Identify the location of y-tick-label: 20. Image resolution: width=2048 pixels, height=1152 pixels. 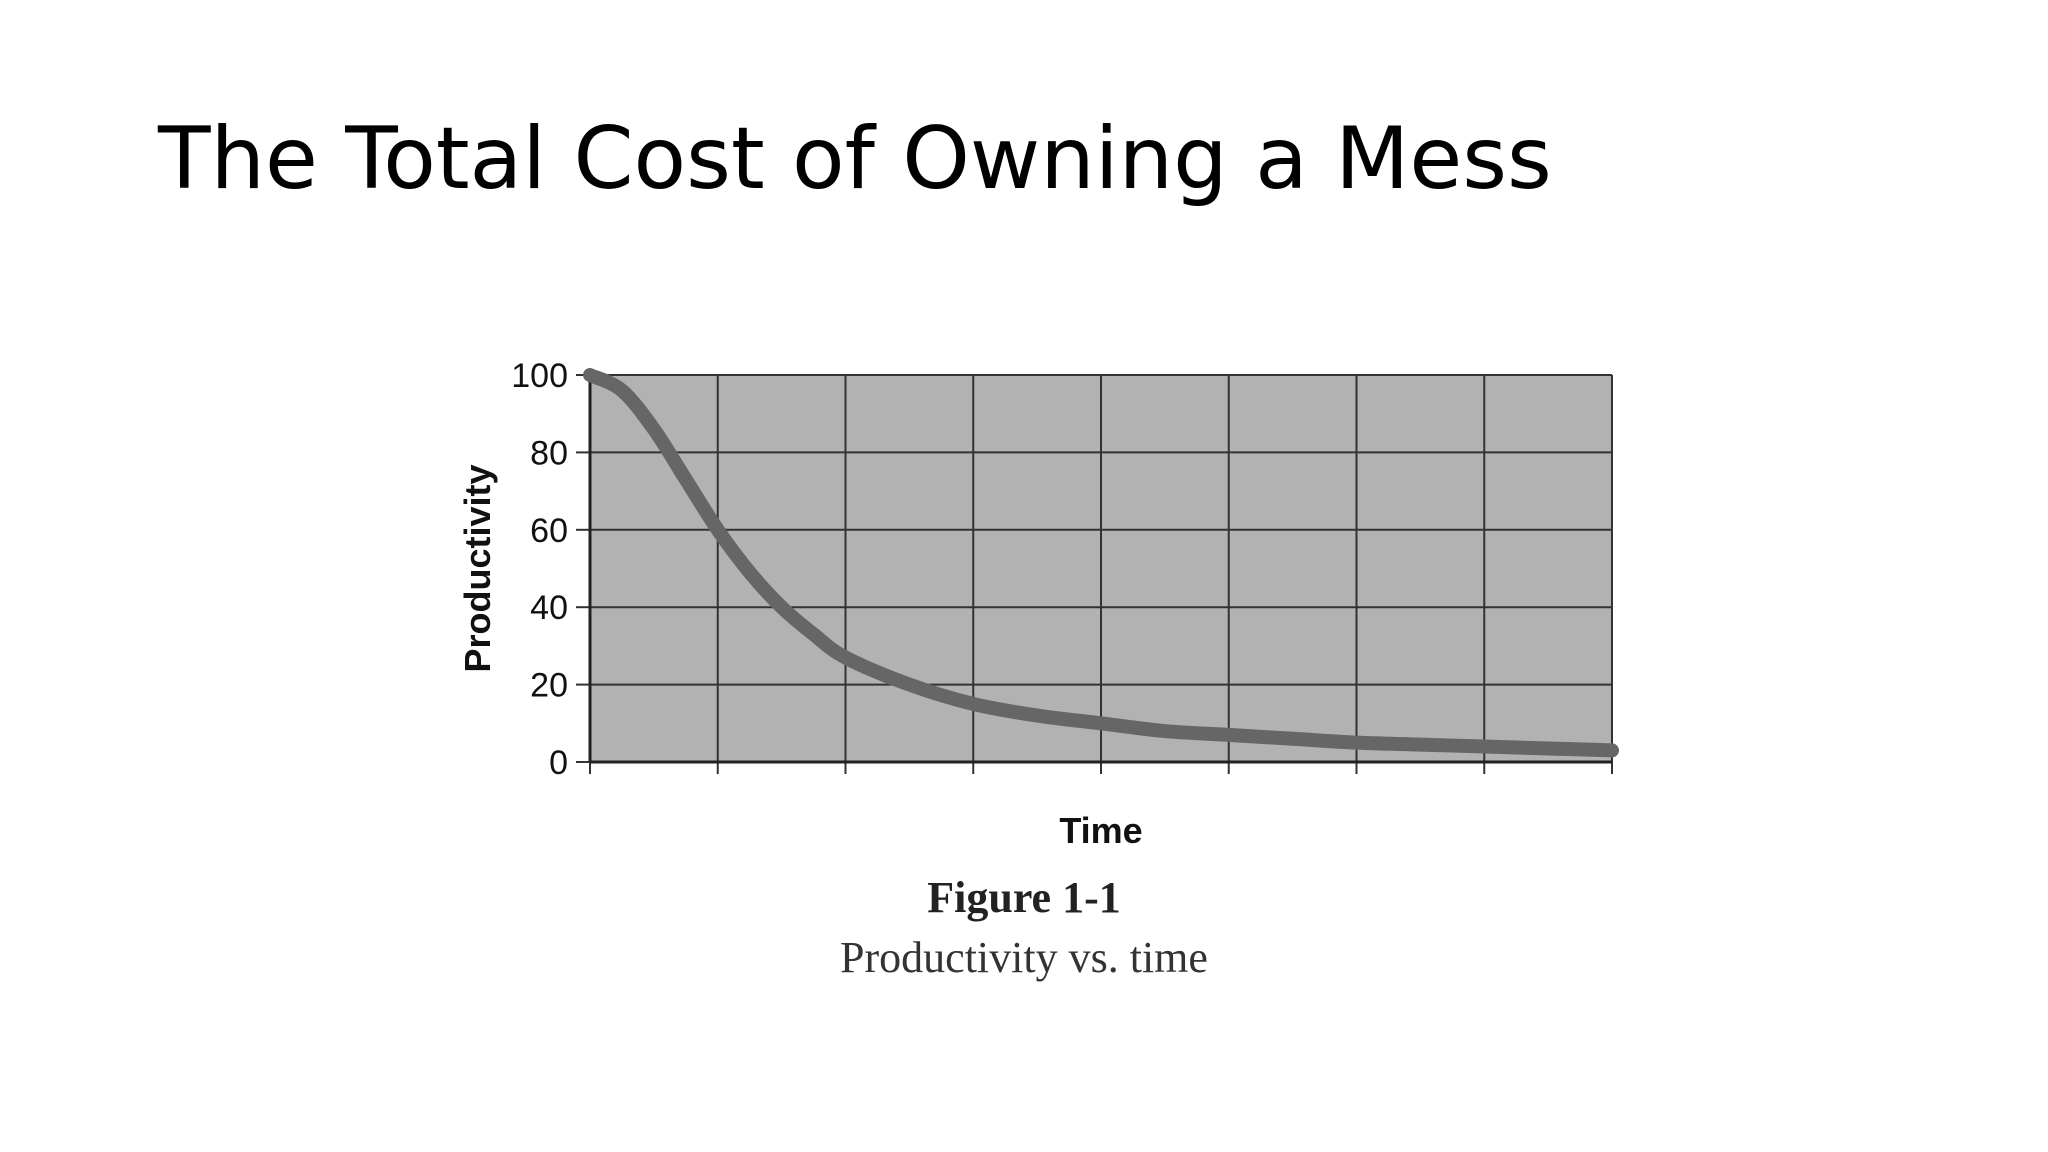
(549, 686).